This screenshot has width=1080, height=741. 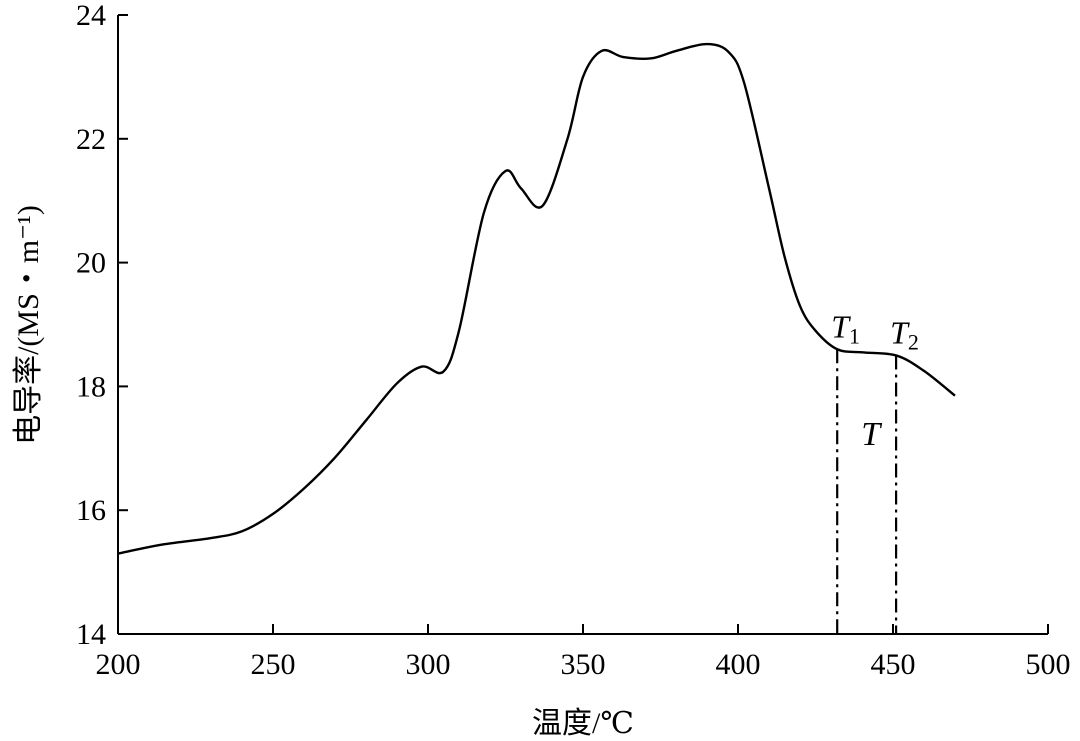 What do you see at coordinates (738, 664) in the screenshot?
I see `x-tick-label: 400` at bounding box center [738, 664].